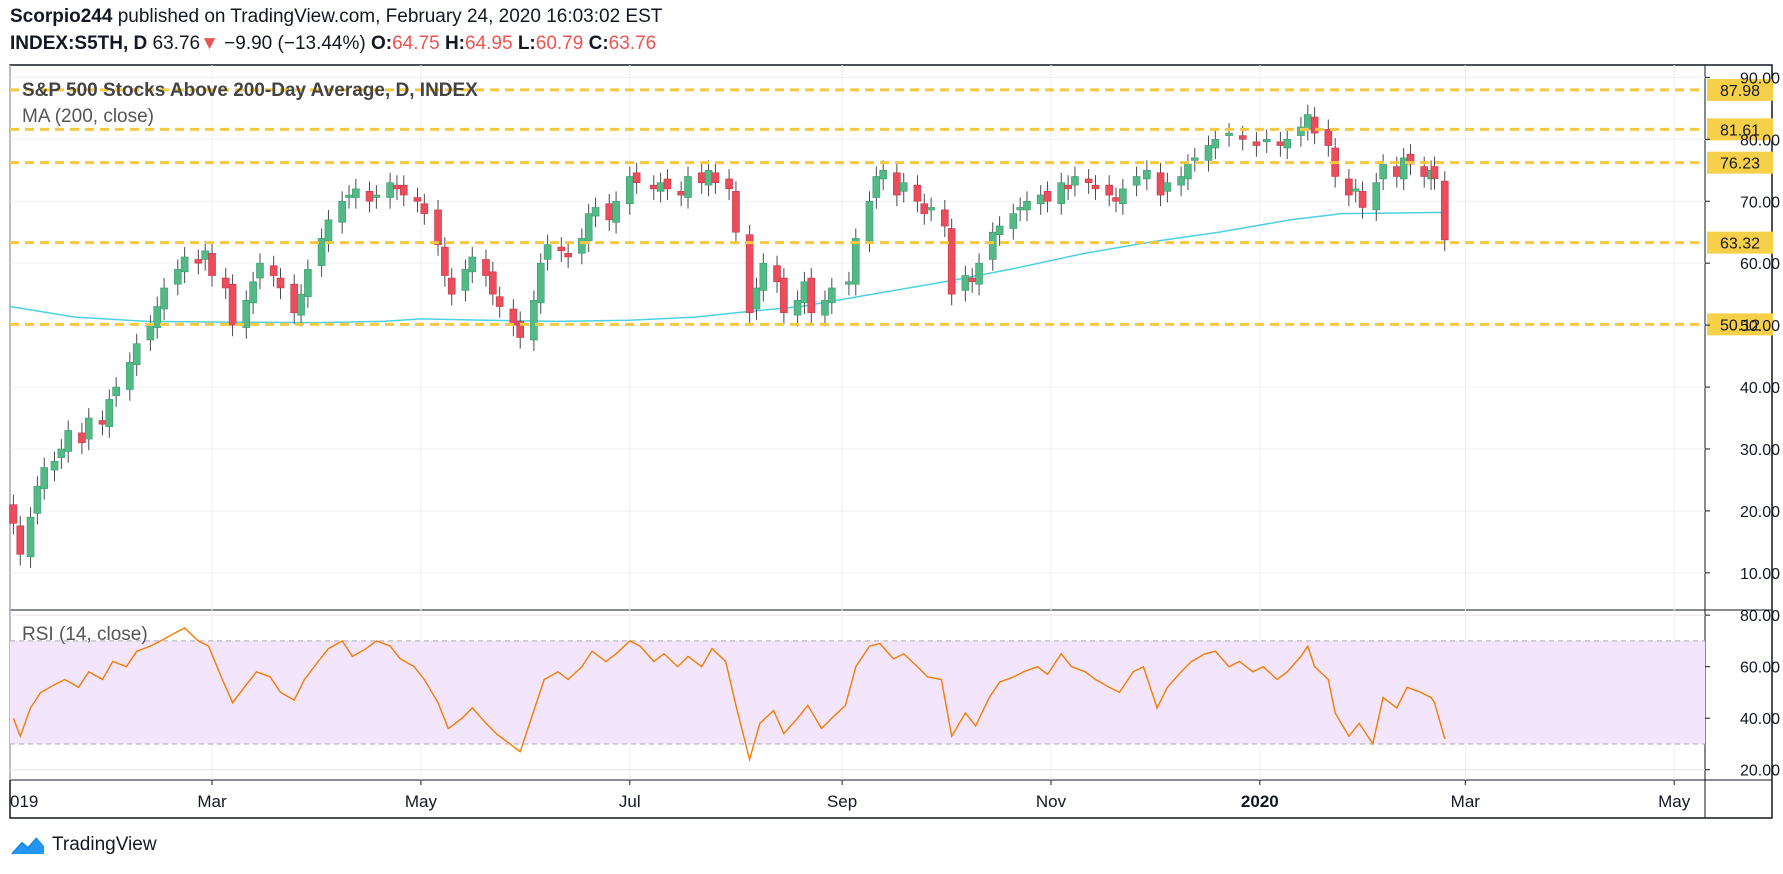  What do you see at coordinates (1740, 130) in the screenshot?
I see `level-label: 81.61` at bounding box center [1740, 130].